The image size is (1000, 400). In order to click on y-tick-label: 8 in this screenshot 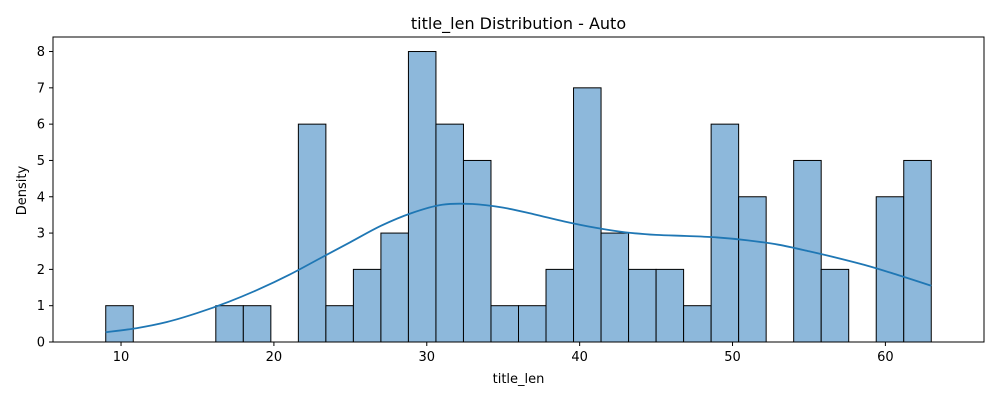, I will do `click(41, 52)`.